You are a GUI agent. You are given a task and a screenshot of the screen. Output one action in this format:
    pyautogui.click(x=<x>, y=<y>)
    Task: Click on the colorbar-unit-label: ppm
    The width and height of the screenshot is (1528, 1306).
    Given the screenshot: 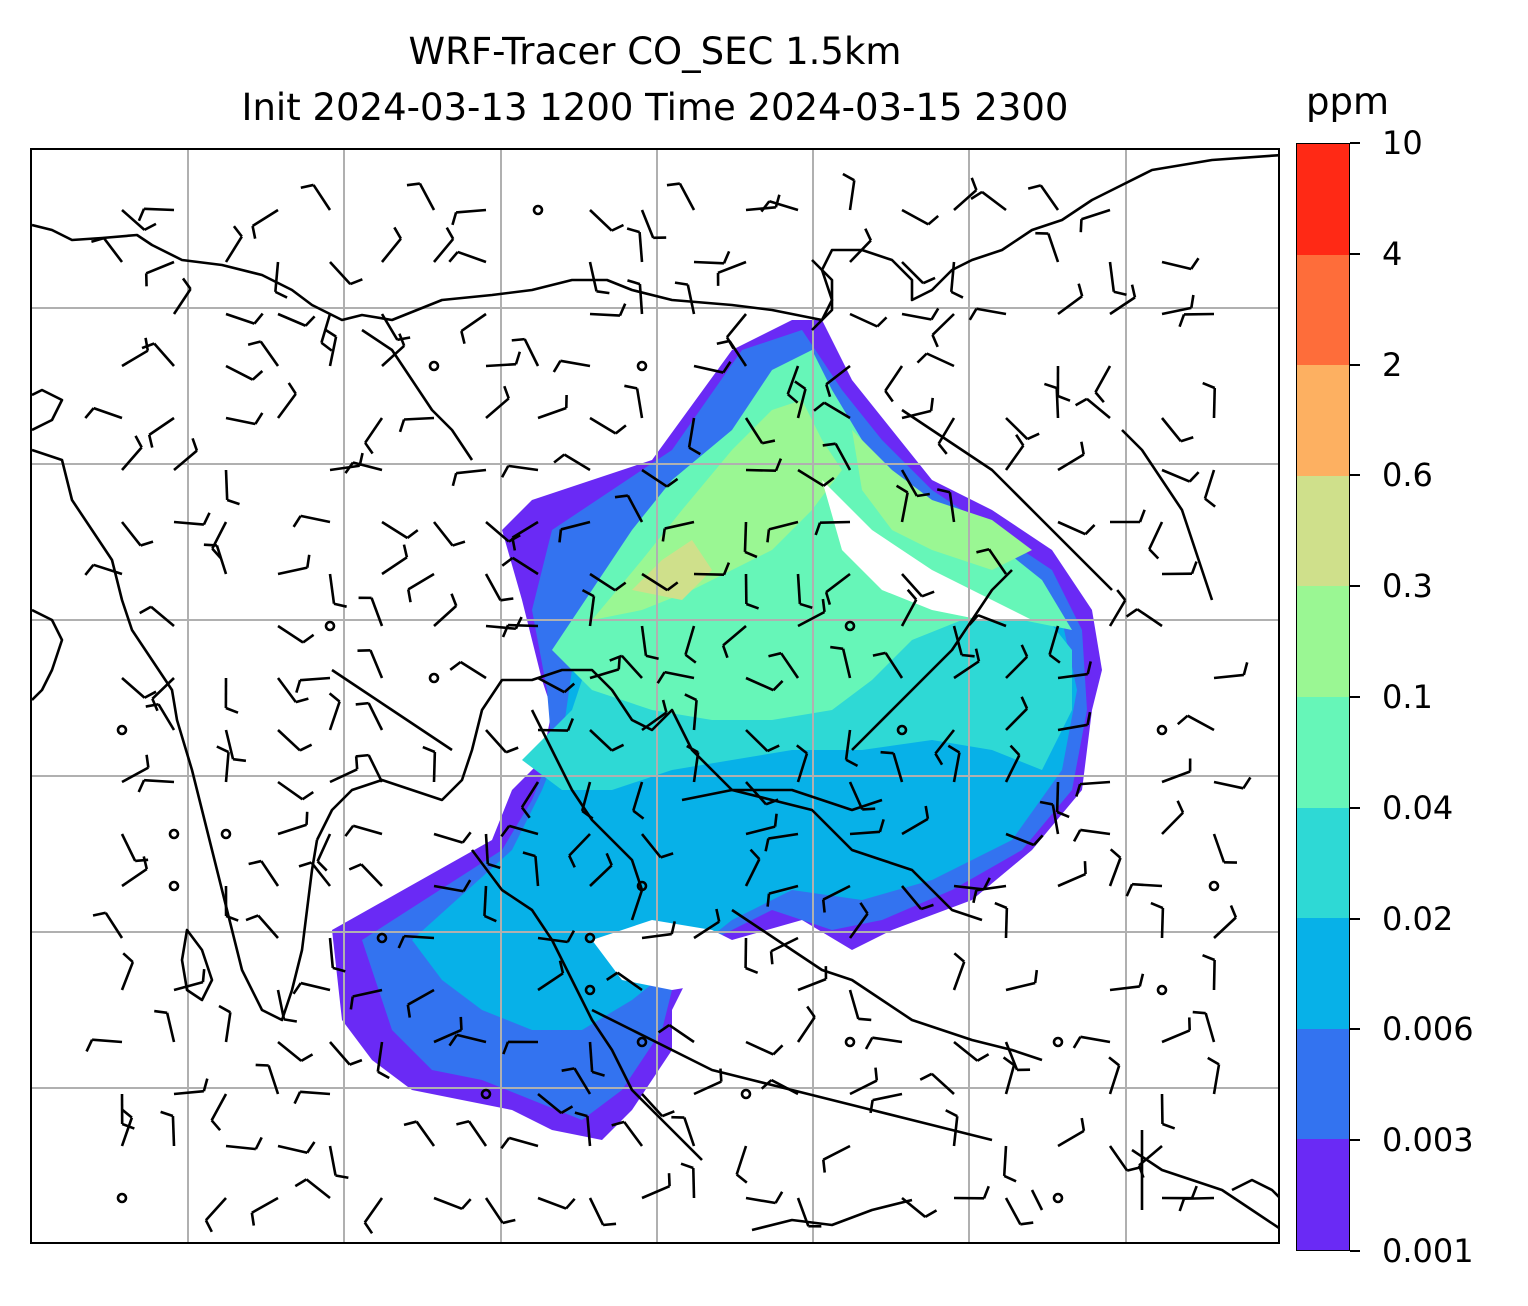 What is the action you would take?
    pyautogui.click(x=1348, y=101)
    